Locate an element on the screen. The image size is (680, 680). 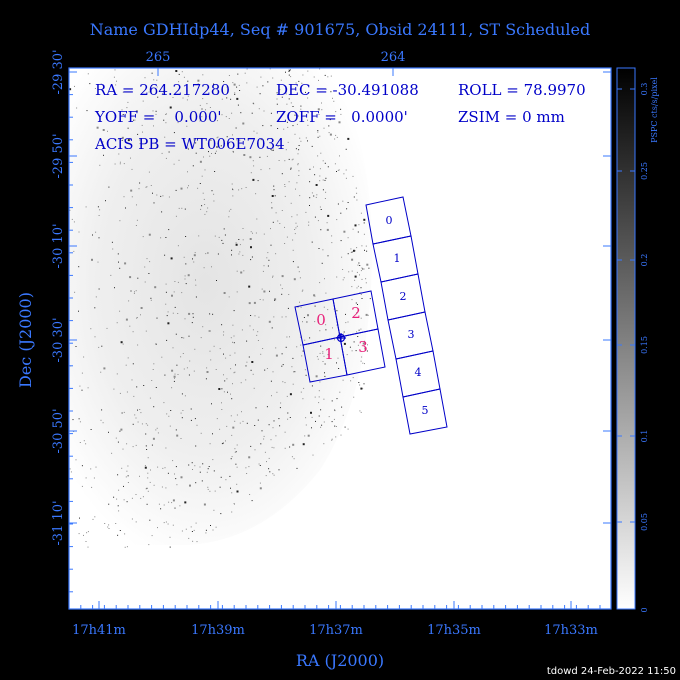
acis-s-label-3: 3 is located at coordinates (411, 334).